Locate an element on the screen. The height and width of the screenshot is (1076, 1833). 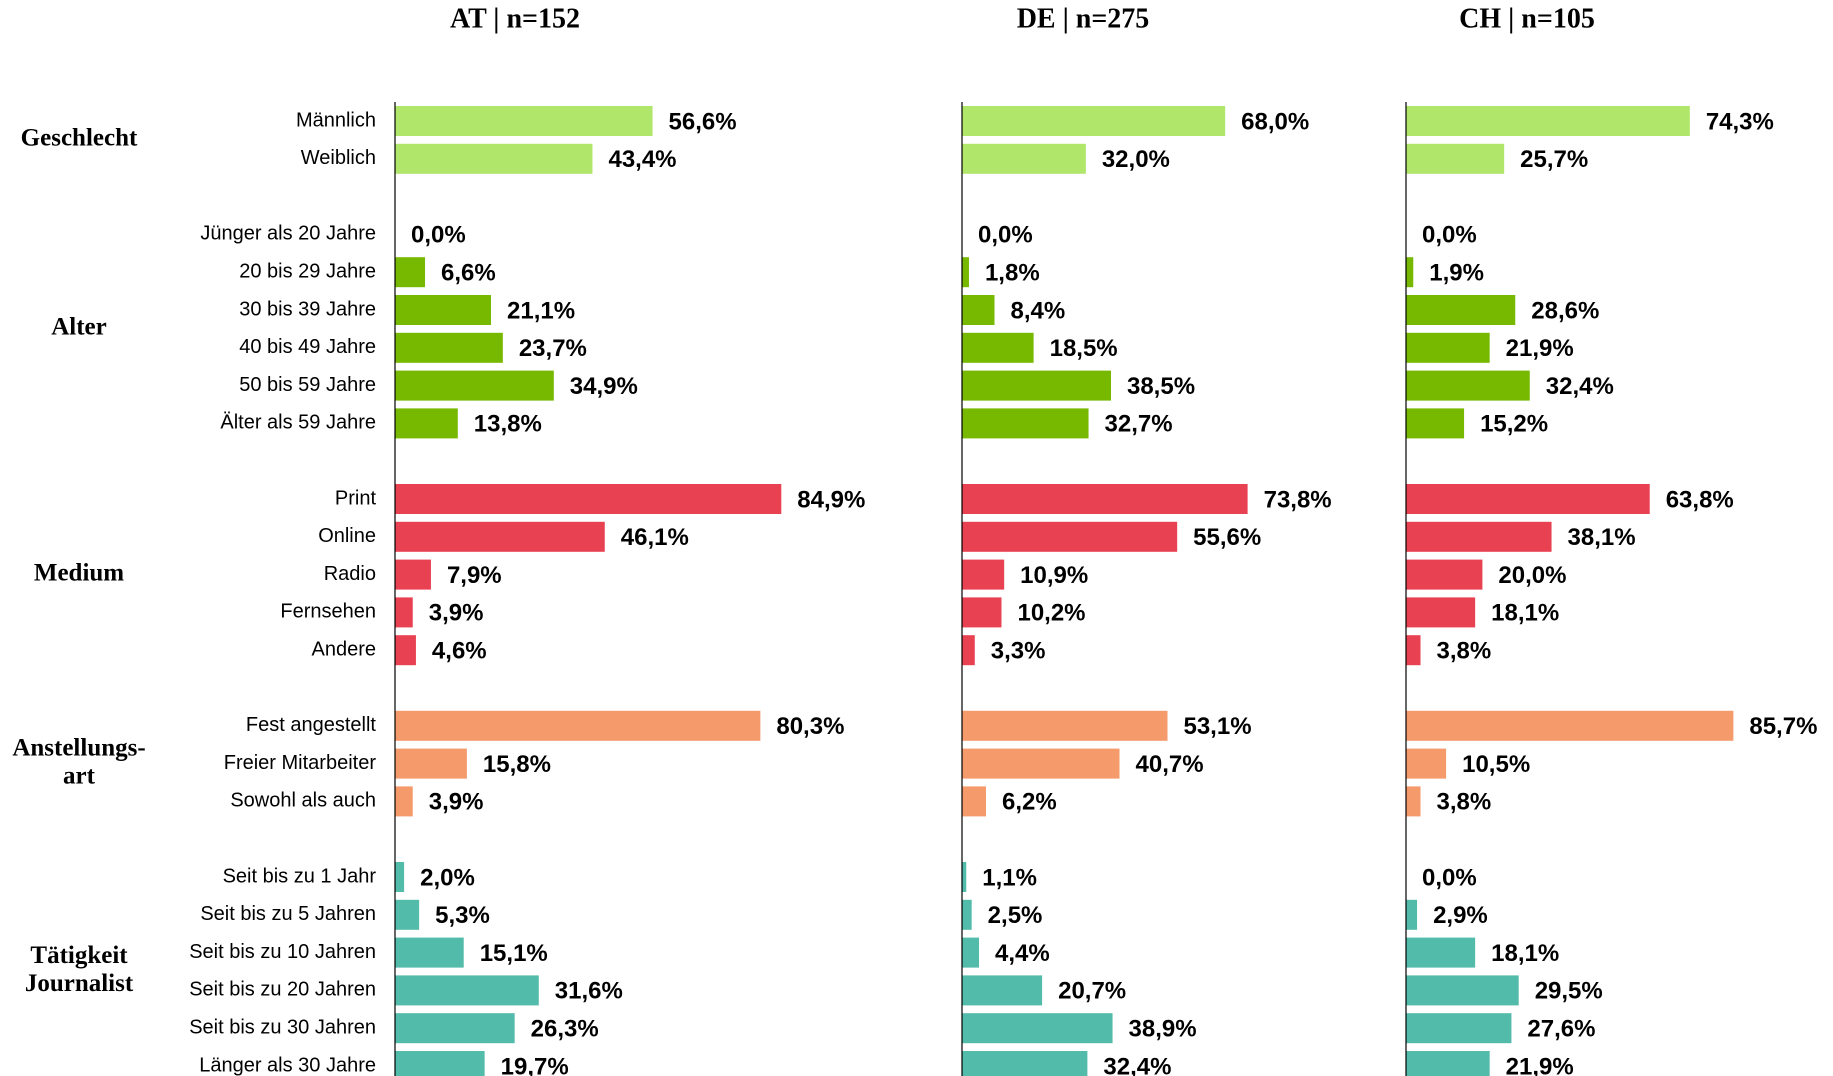
value-label: 15,8% is located at coordinates (517, 764).